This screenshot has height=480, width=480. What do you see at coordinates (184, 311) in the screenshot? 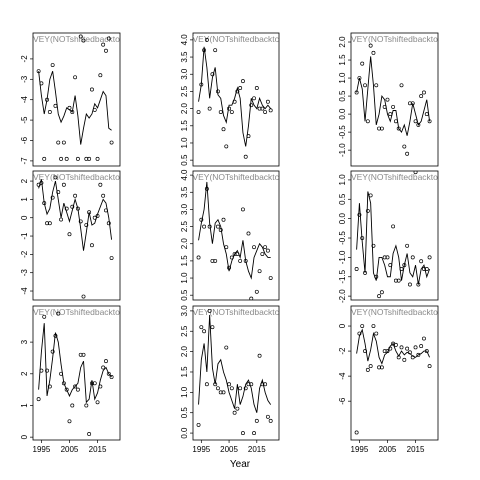
I see `y-tick-label: 3.0` at bounding box center [184, 311].